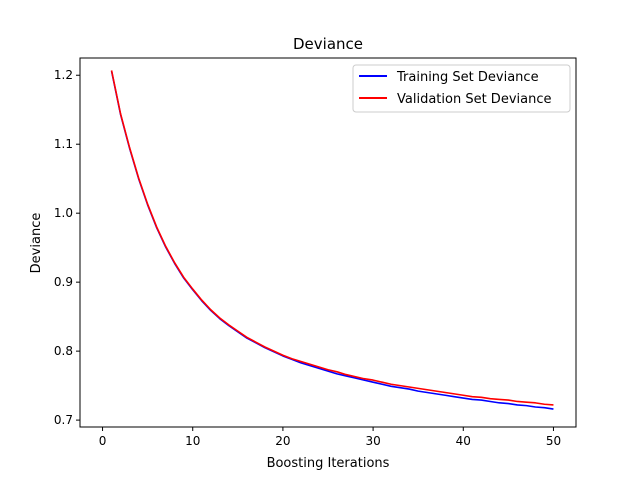 The image size is (640, 480). Describe the element at coordinates (328, 463) in the screenshot. I see `x-axis-label: Boosting Iterations` at that location.